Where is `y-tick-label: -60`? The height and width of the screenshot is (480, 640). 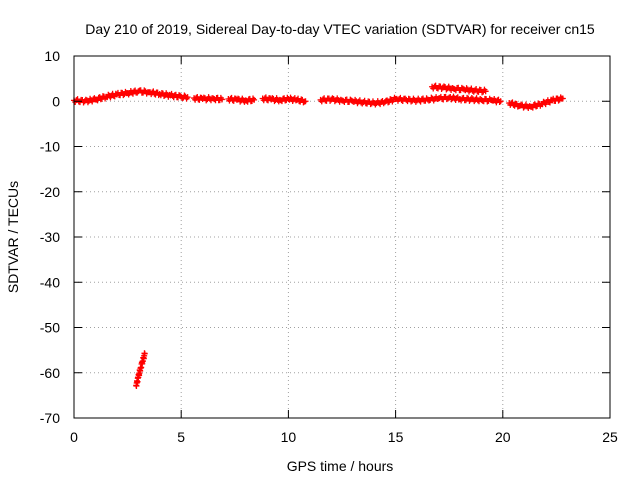 y-tick-label: -60 is located at coordinates (50, 373).